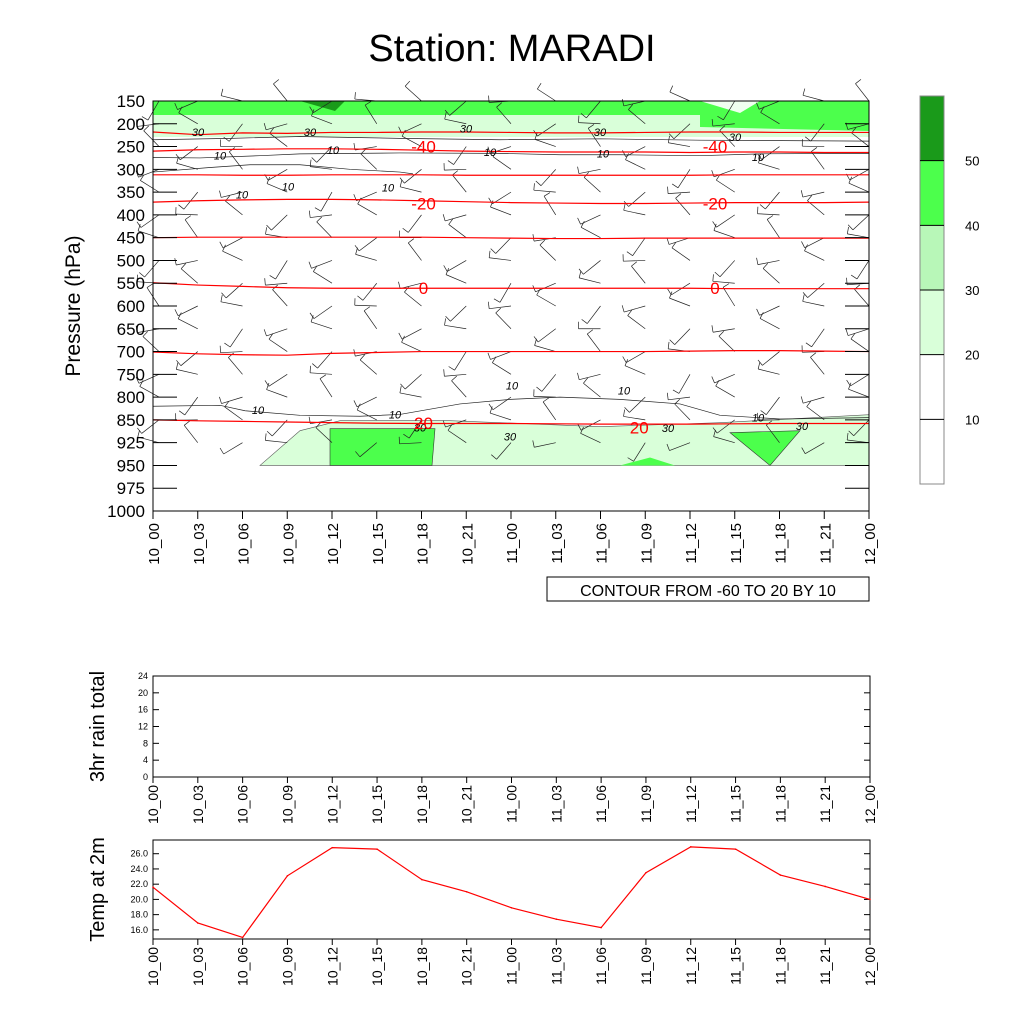 The image size is (1024, 1024). I want to click on panel-x-tick-label: 10_09, so click(287, 966).